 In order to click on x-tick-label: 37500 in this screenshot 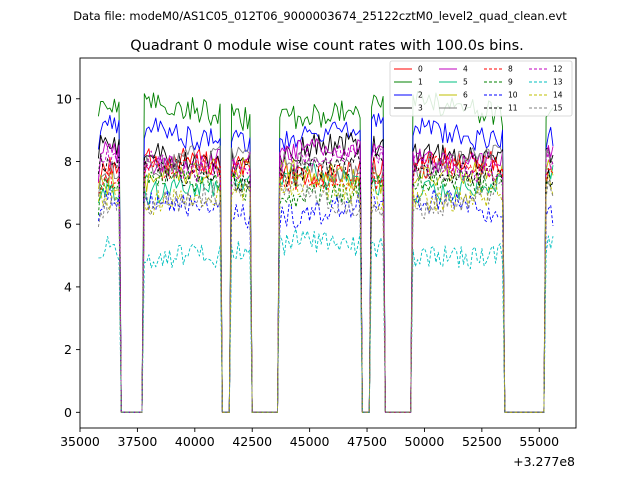, I will do `click(138, 441)`.